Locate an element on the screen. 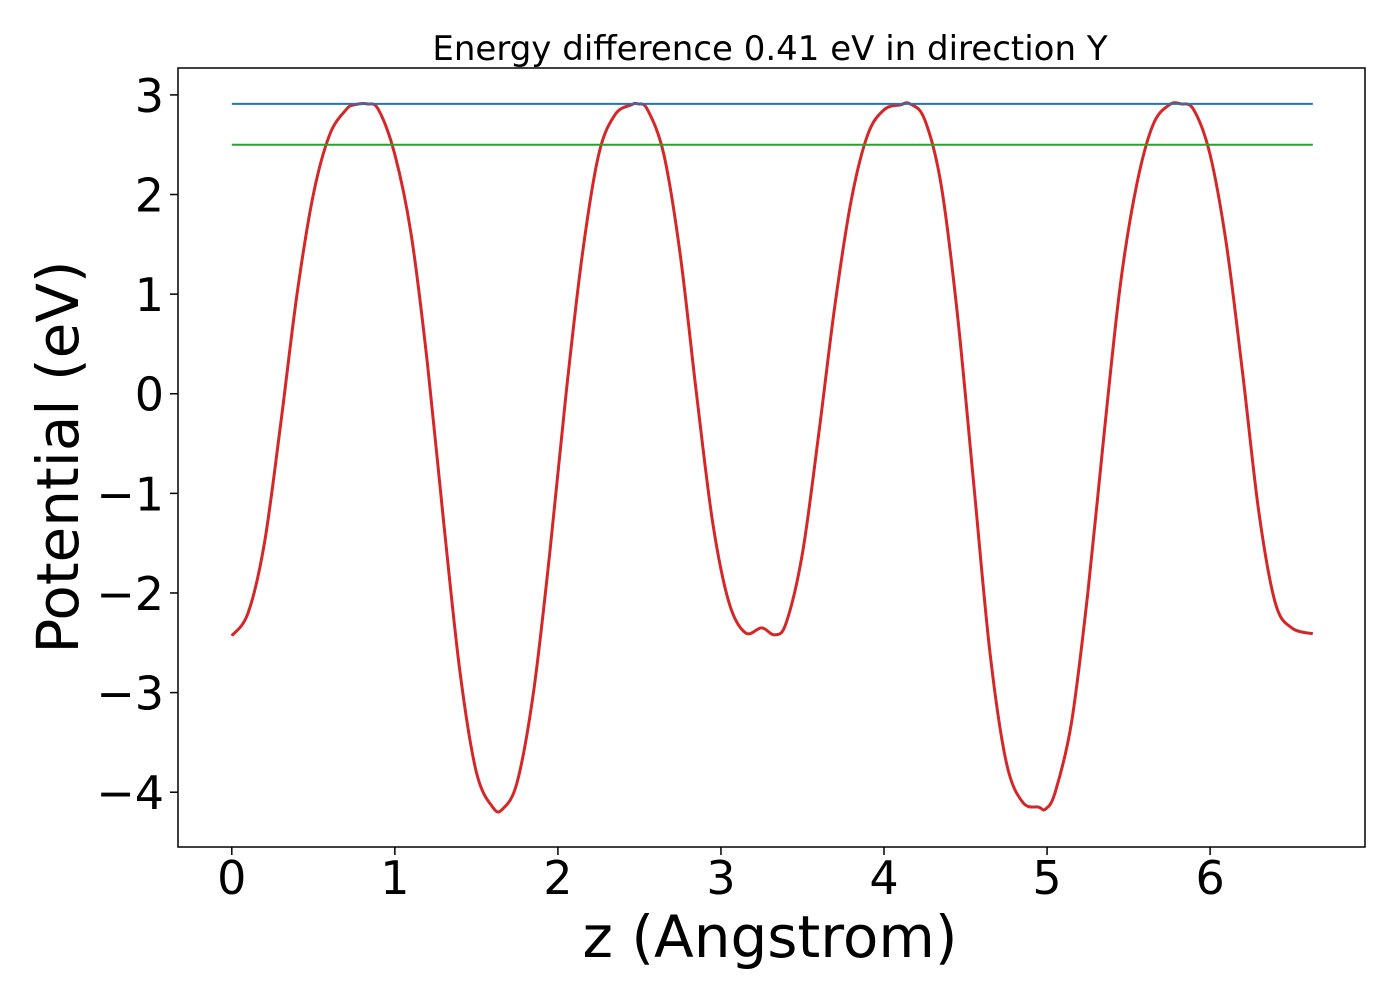  y-axis: 3 2 1 0 −1 −2 −3 −4 is located at coordinates (137, 444).